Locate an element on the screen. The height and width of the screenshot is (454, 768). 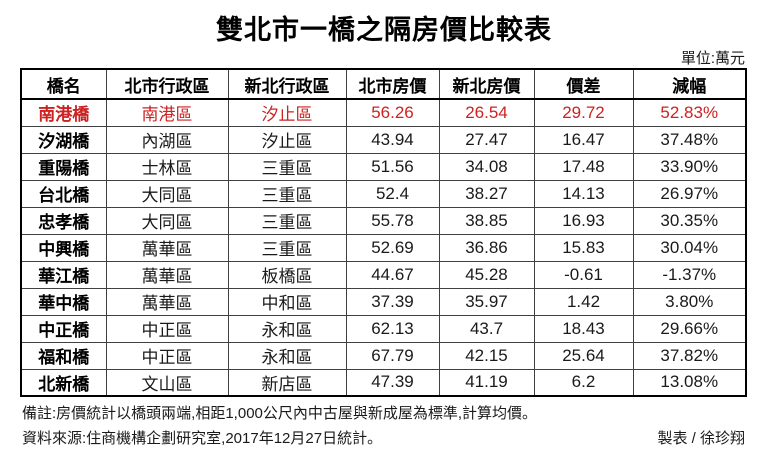
newtaipei-price-cell: 42.15 is located at coordinates (486, 355).